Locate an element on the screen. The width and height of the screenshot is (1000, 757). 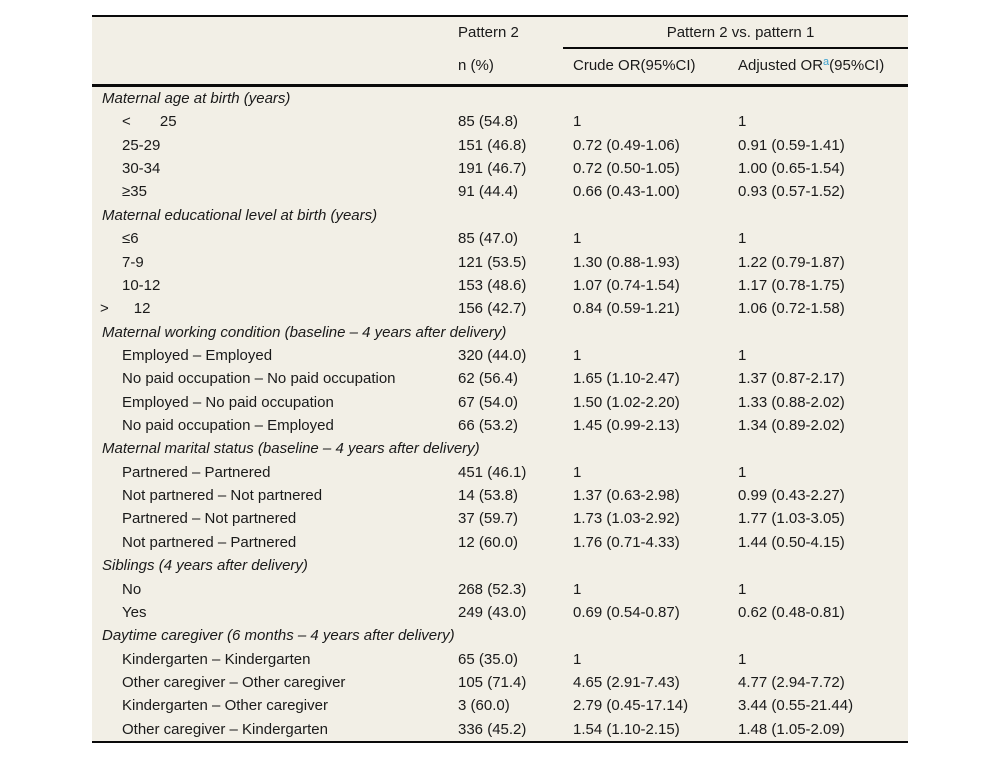
adjusted-or-value: 1.17 (0.78-1.75) is located at coordinates (791, 285).